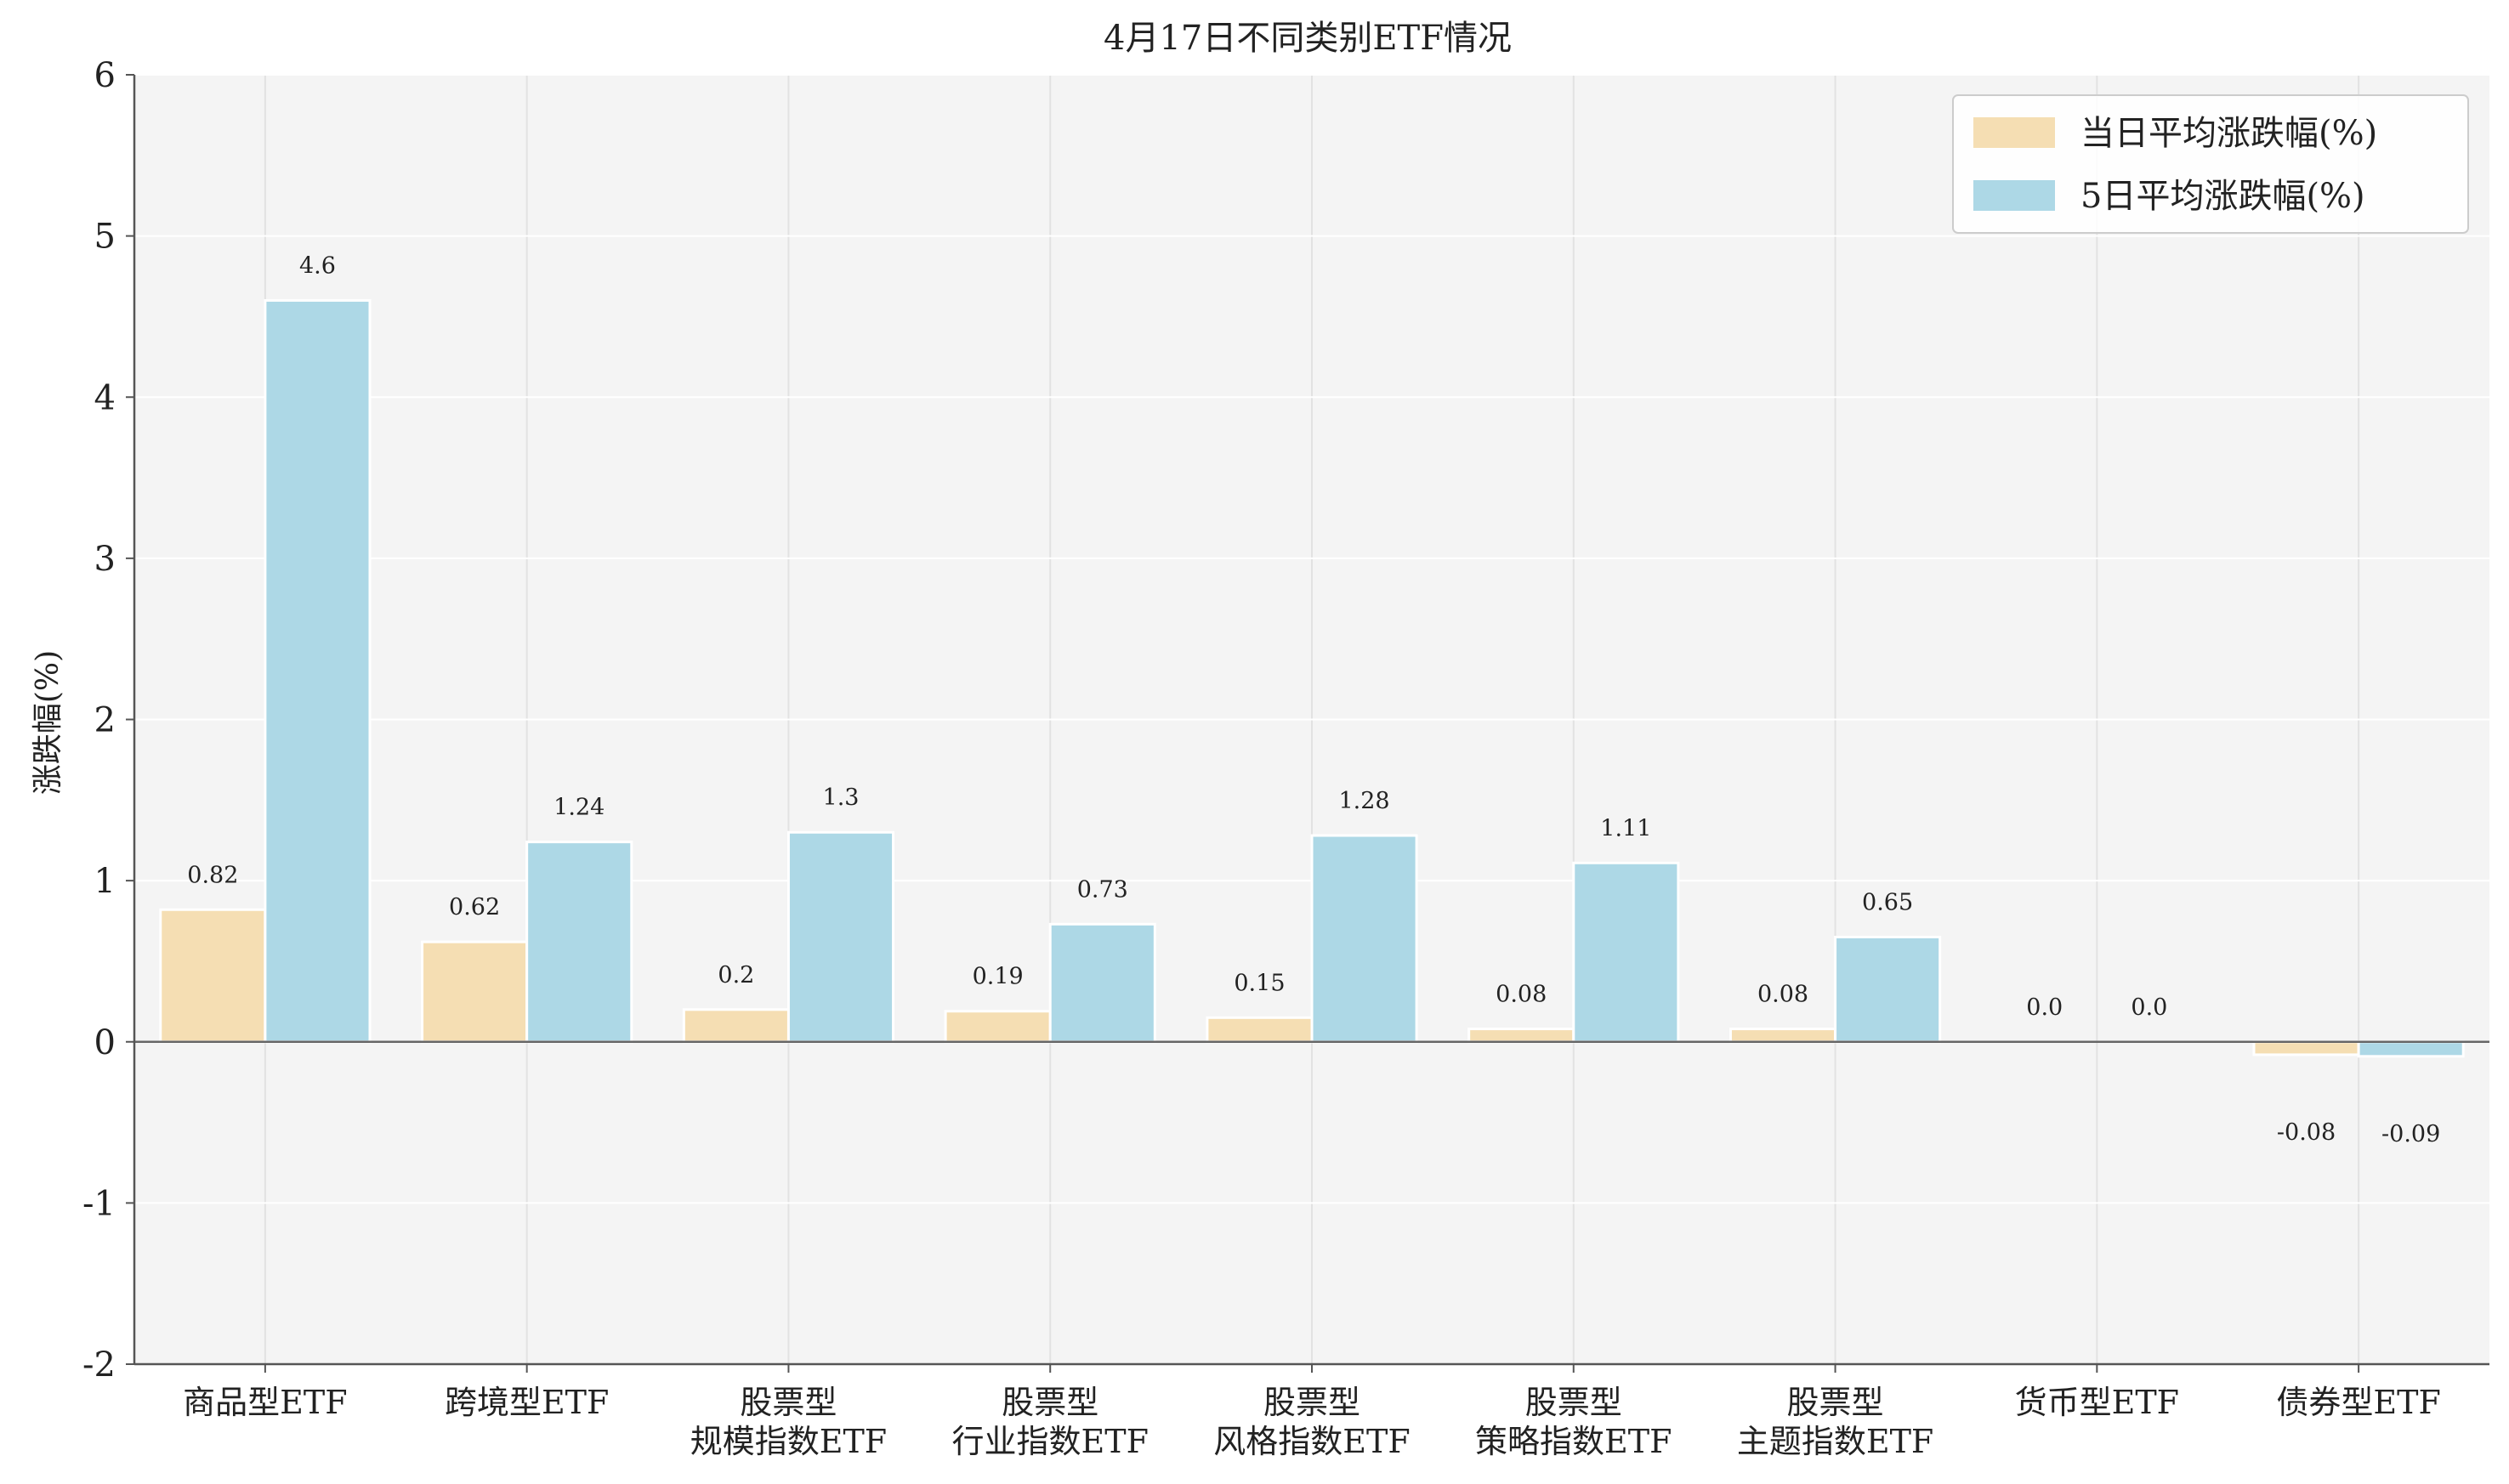 This screenshot has width=2509, height=1484. I want to click on chart-title: 4月17日不同类别ETF情况, so click(1308, 38).